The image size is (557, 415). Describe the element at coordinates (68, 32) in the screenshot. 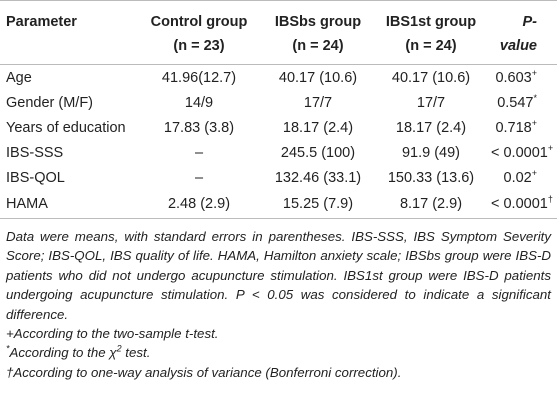

I see `header-cell: Parameter` at that location.